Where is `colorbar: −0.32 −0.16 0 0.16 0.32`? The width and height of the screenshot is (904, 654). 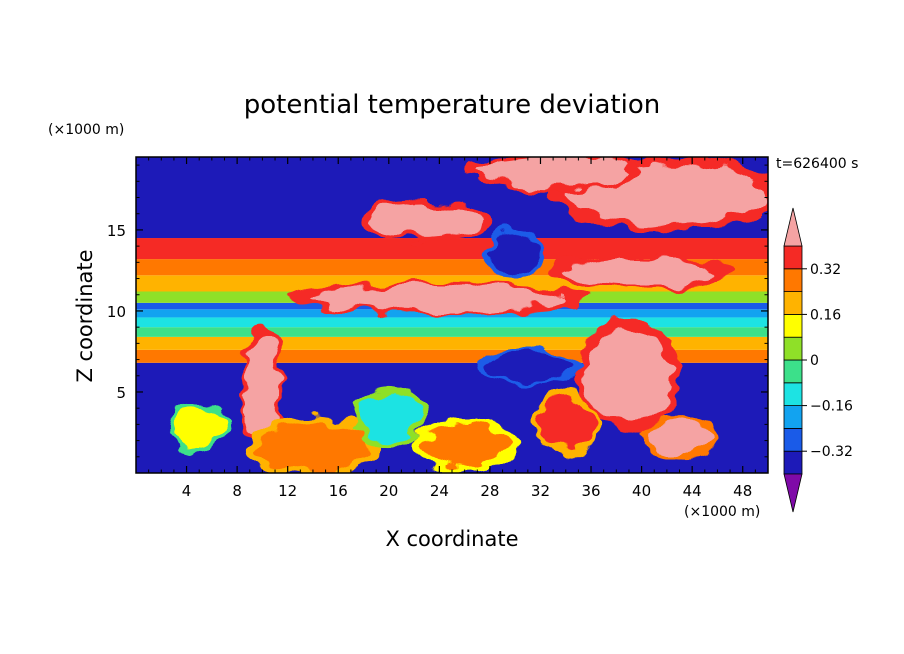
colorbar: −0.32 −0.16 0 0.16 0.32 is located at coordinates (818, 360).